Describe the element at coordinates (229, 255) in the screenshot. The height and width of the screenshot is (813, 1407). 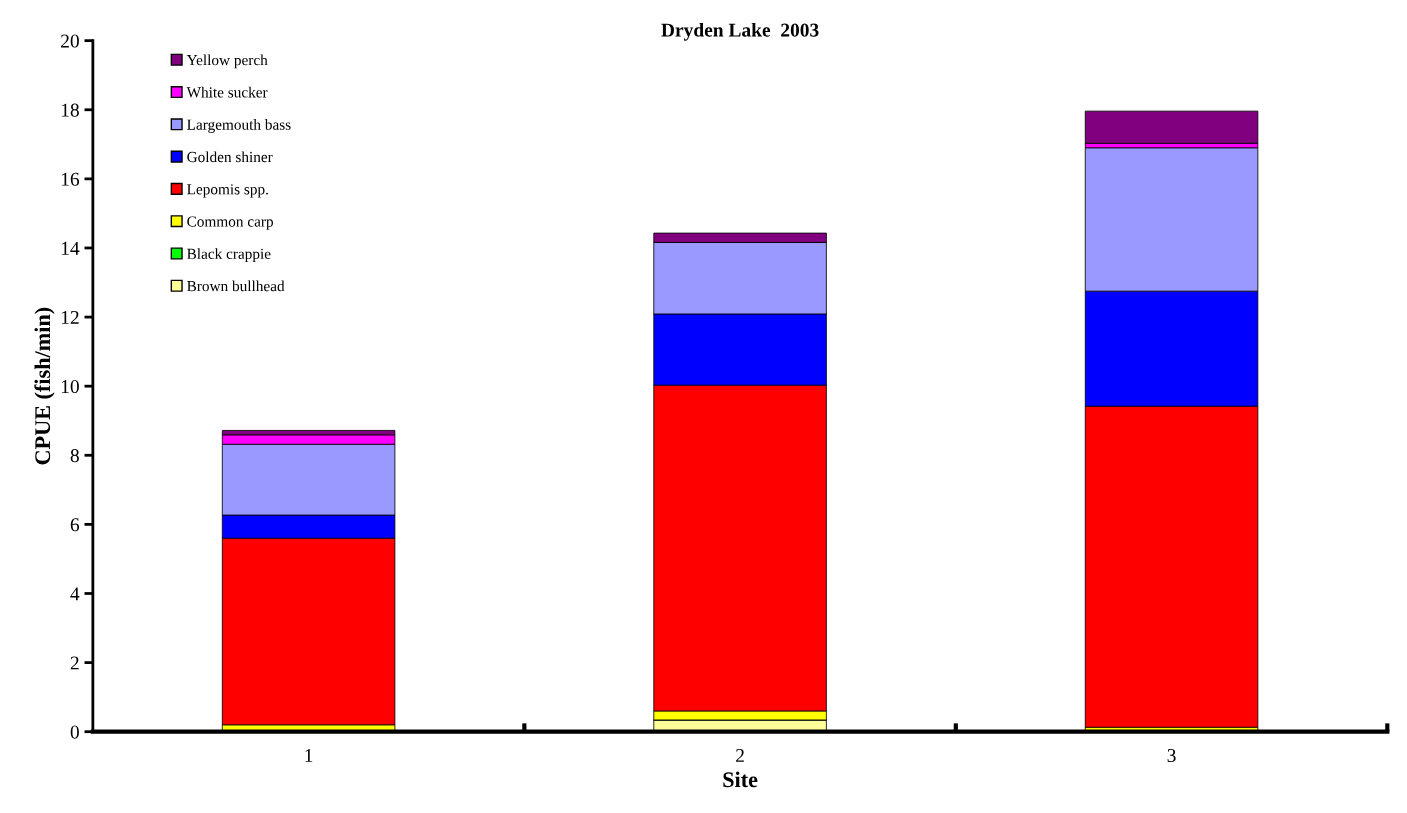
I see `legend-label: Black crappie` at that location.